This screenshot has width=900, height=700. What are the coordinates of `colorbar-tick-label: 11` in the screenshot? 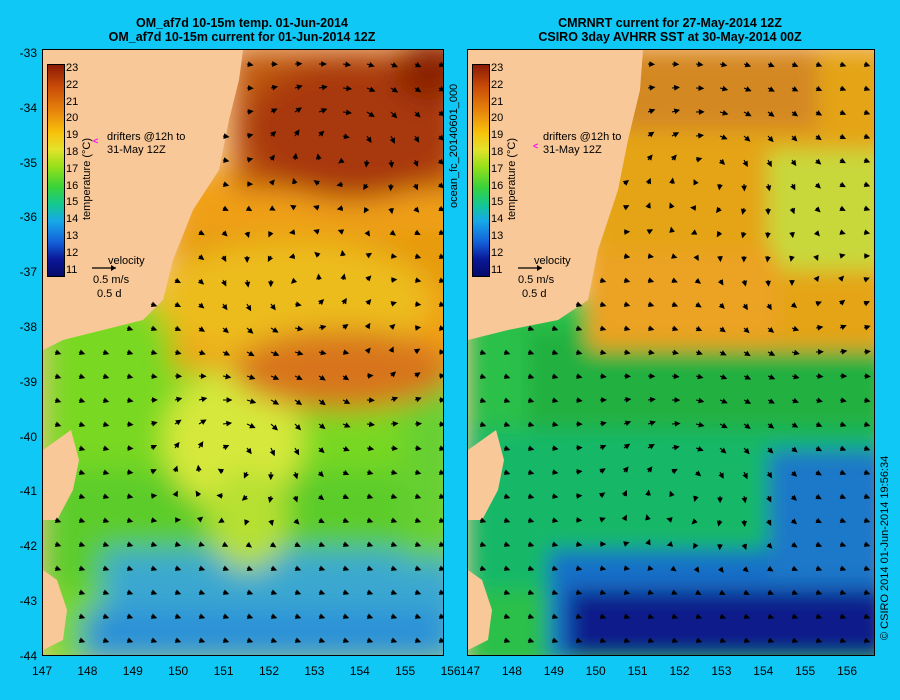 It's located at (72, 269).